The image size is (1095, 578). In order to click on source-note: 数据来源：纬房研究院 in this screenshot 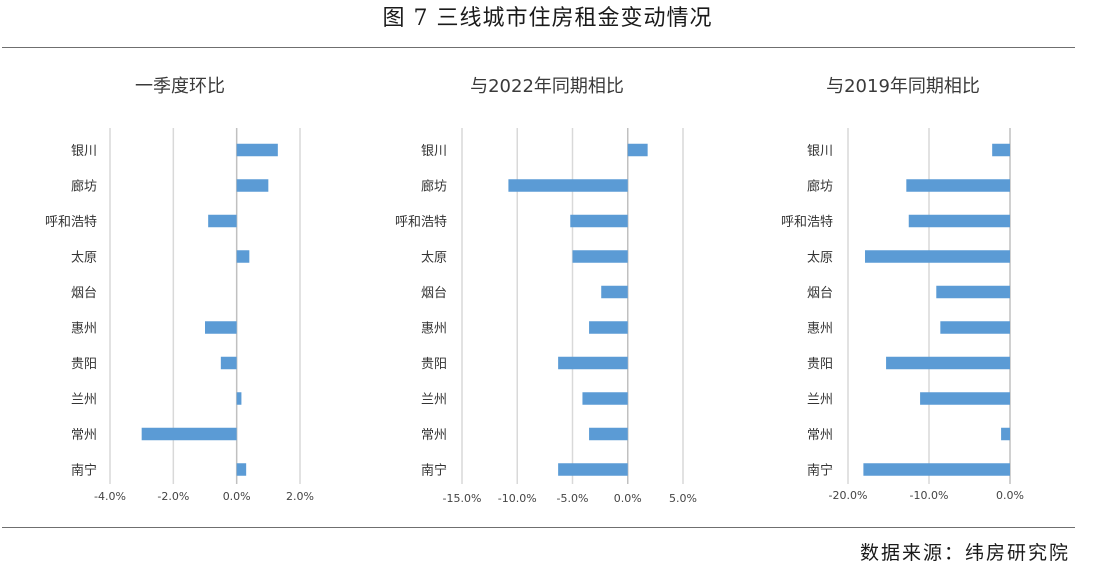, I will do `click(964, 553)`.